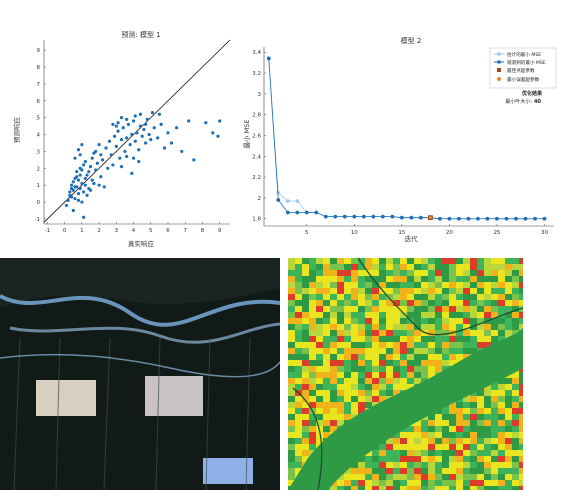  I want to click on scatter-x-tick-label: 4, so click(134, 231).